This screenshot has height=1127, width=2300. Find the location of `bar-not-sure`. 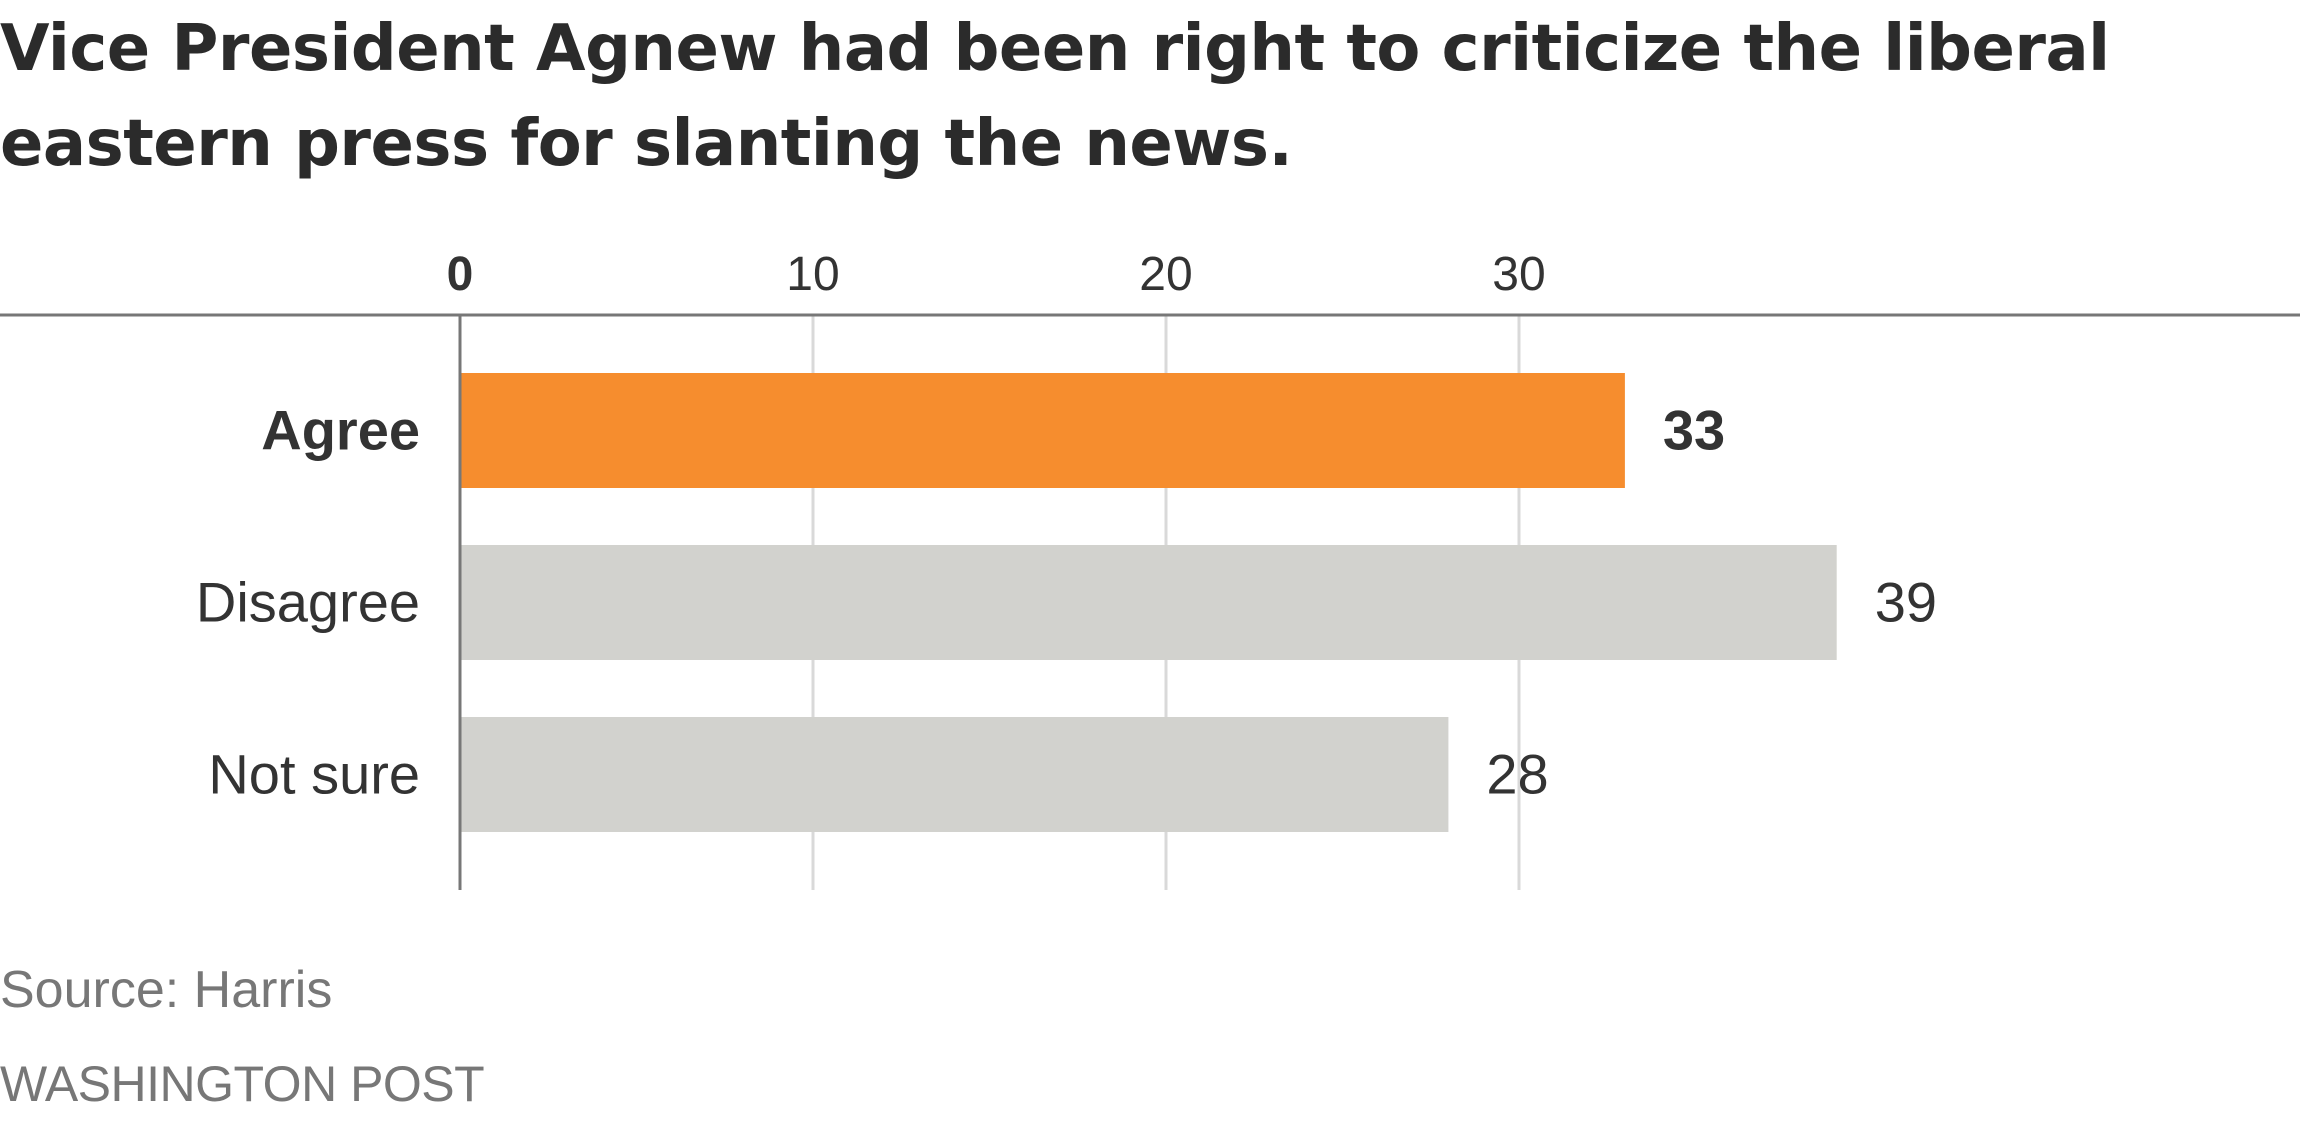

bar-not-sure is located at coordinates (954, 774).